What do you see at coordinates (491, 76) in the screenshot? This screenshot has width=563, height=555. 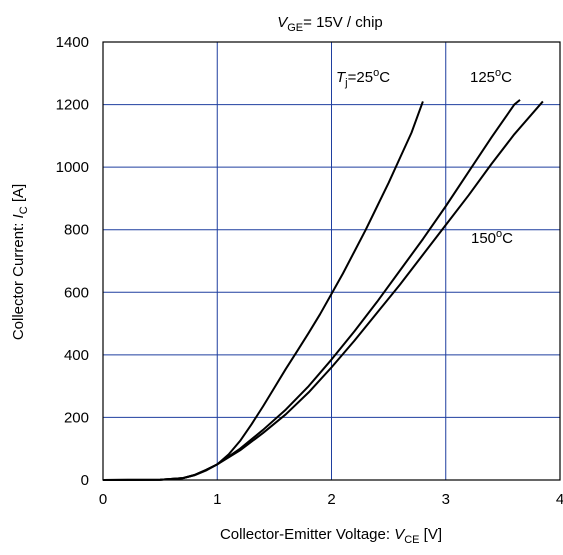 I see `series-label-125c: 125oC` at bounding box center [491, 76].